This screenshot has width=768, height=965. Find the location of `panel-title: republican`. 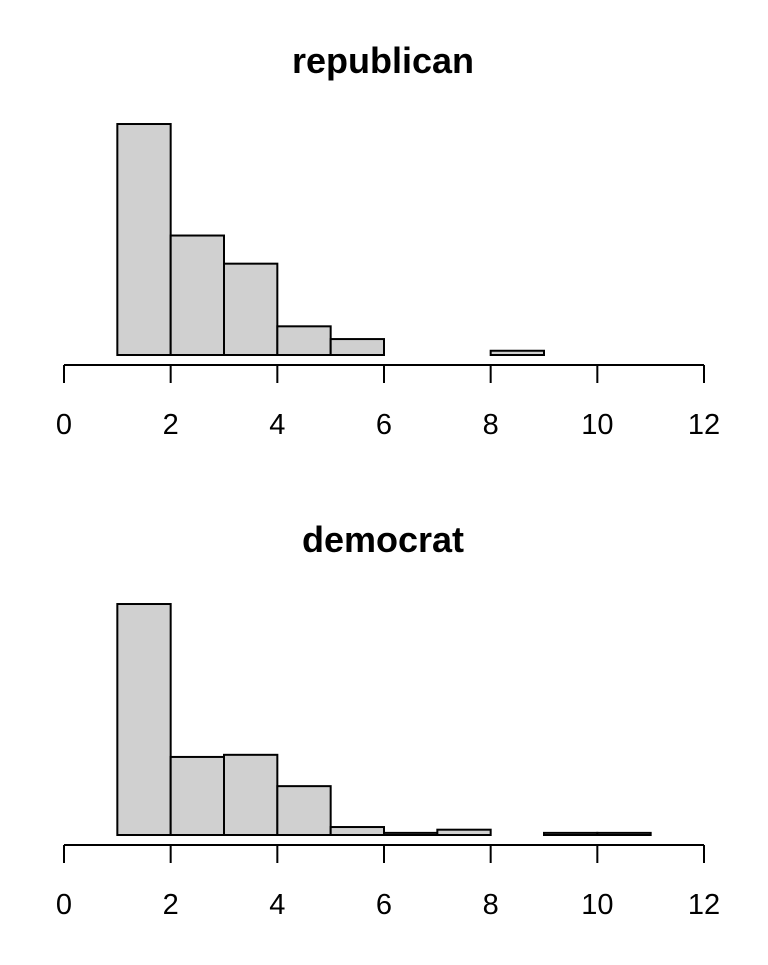

panel-title: republican is located at coordinates (383, 60).